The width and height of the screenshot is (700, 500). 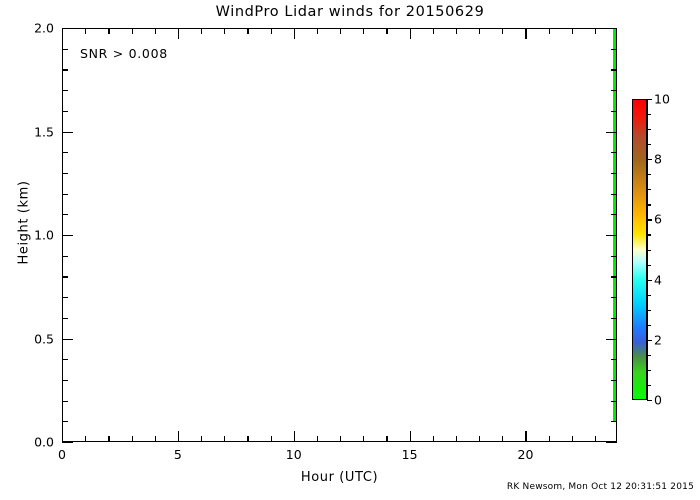 What do you see at coordinates (658, 340) in the screenshot?
I see `colorbar-tick-label: 2` at bounding box center [658, 340].